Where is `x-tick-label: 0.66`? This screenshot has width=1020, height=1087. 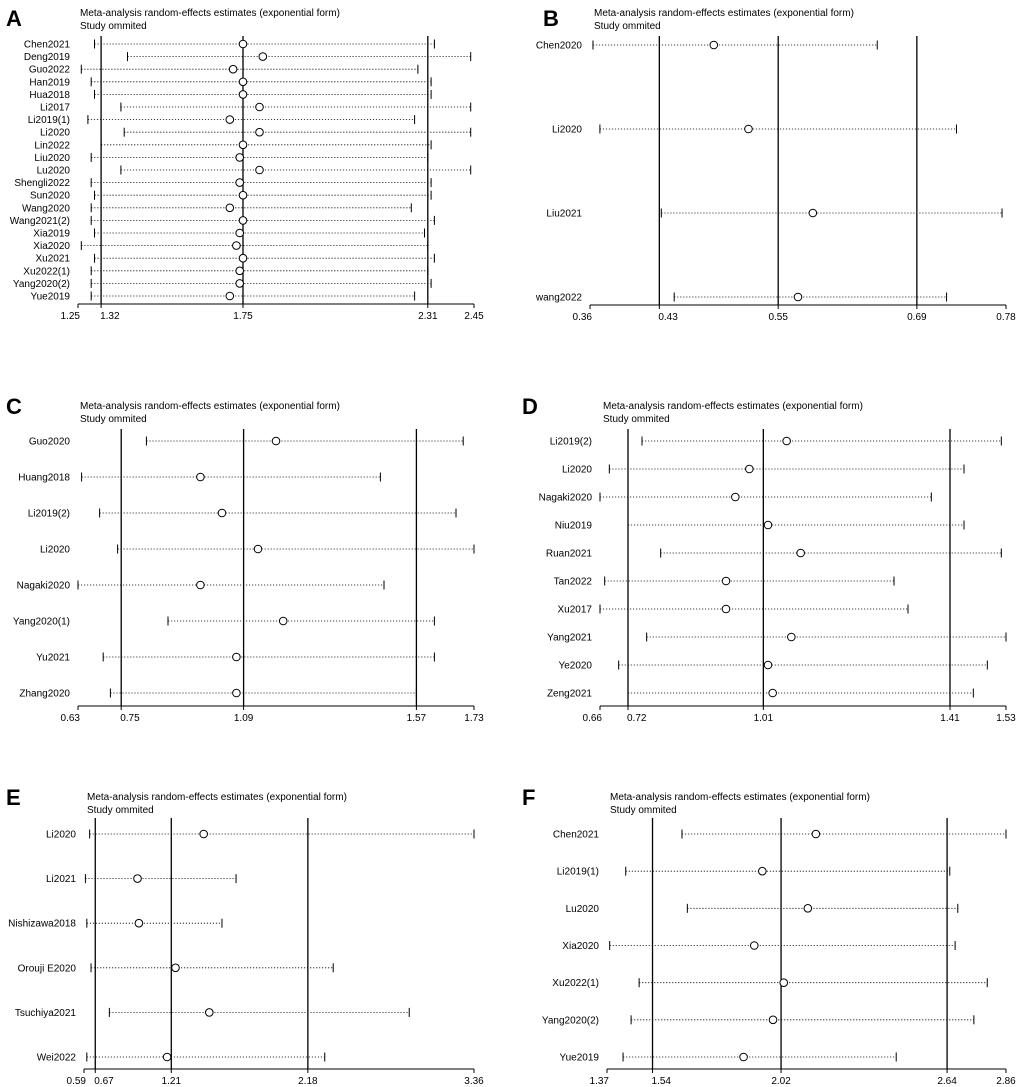 x-tick-label: 0.66 is located at coordinates (593, 718).